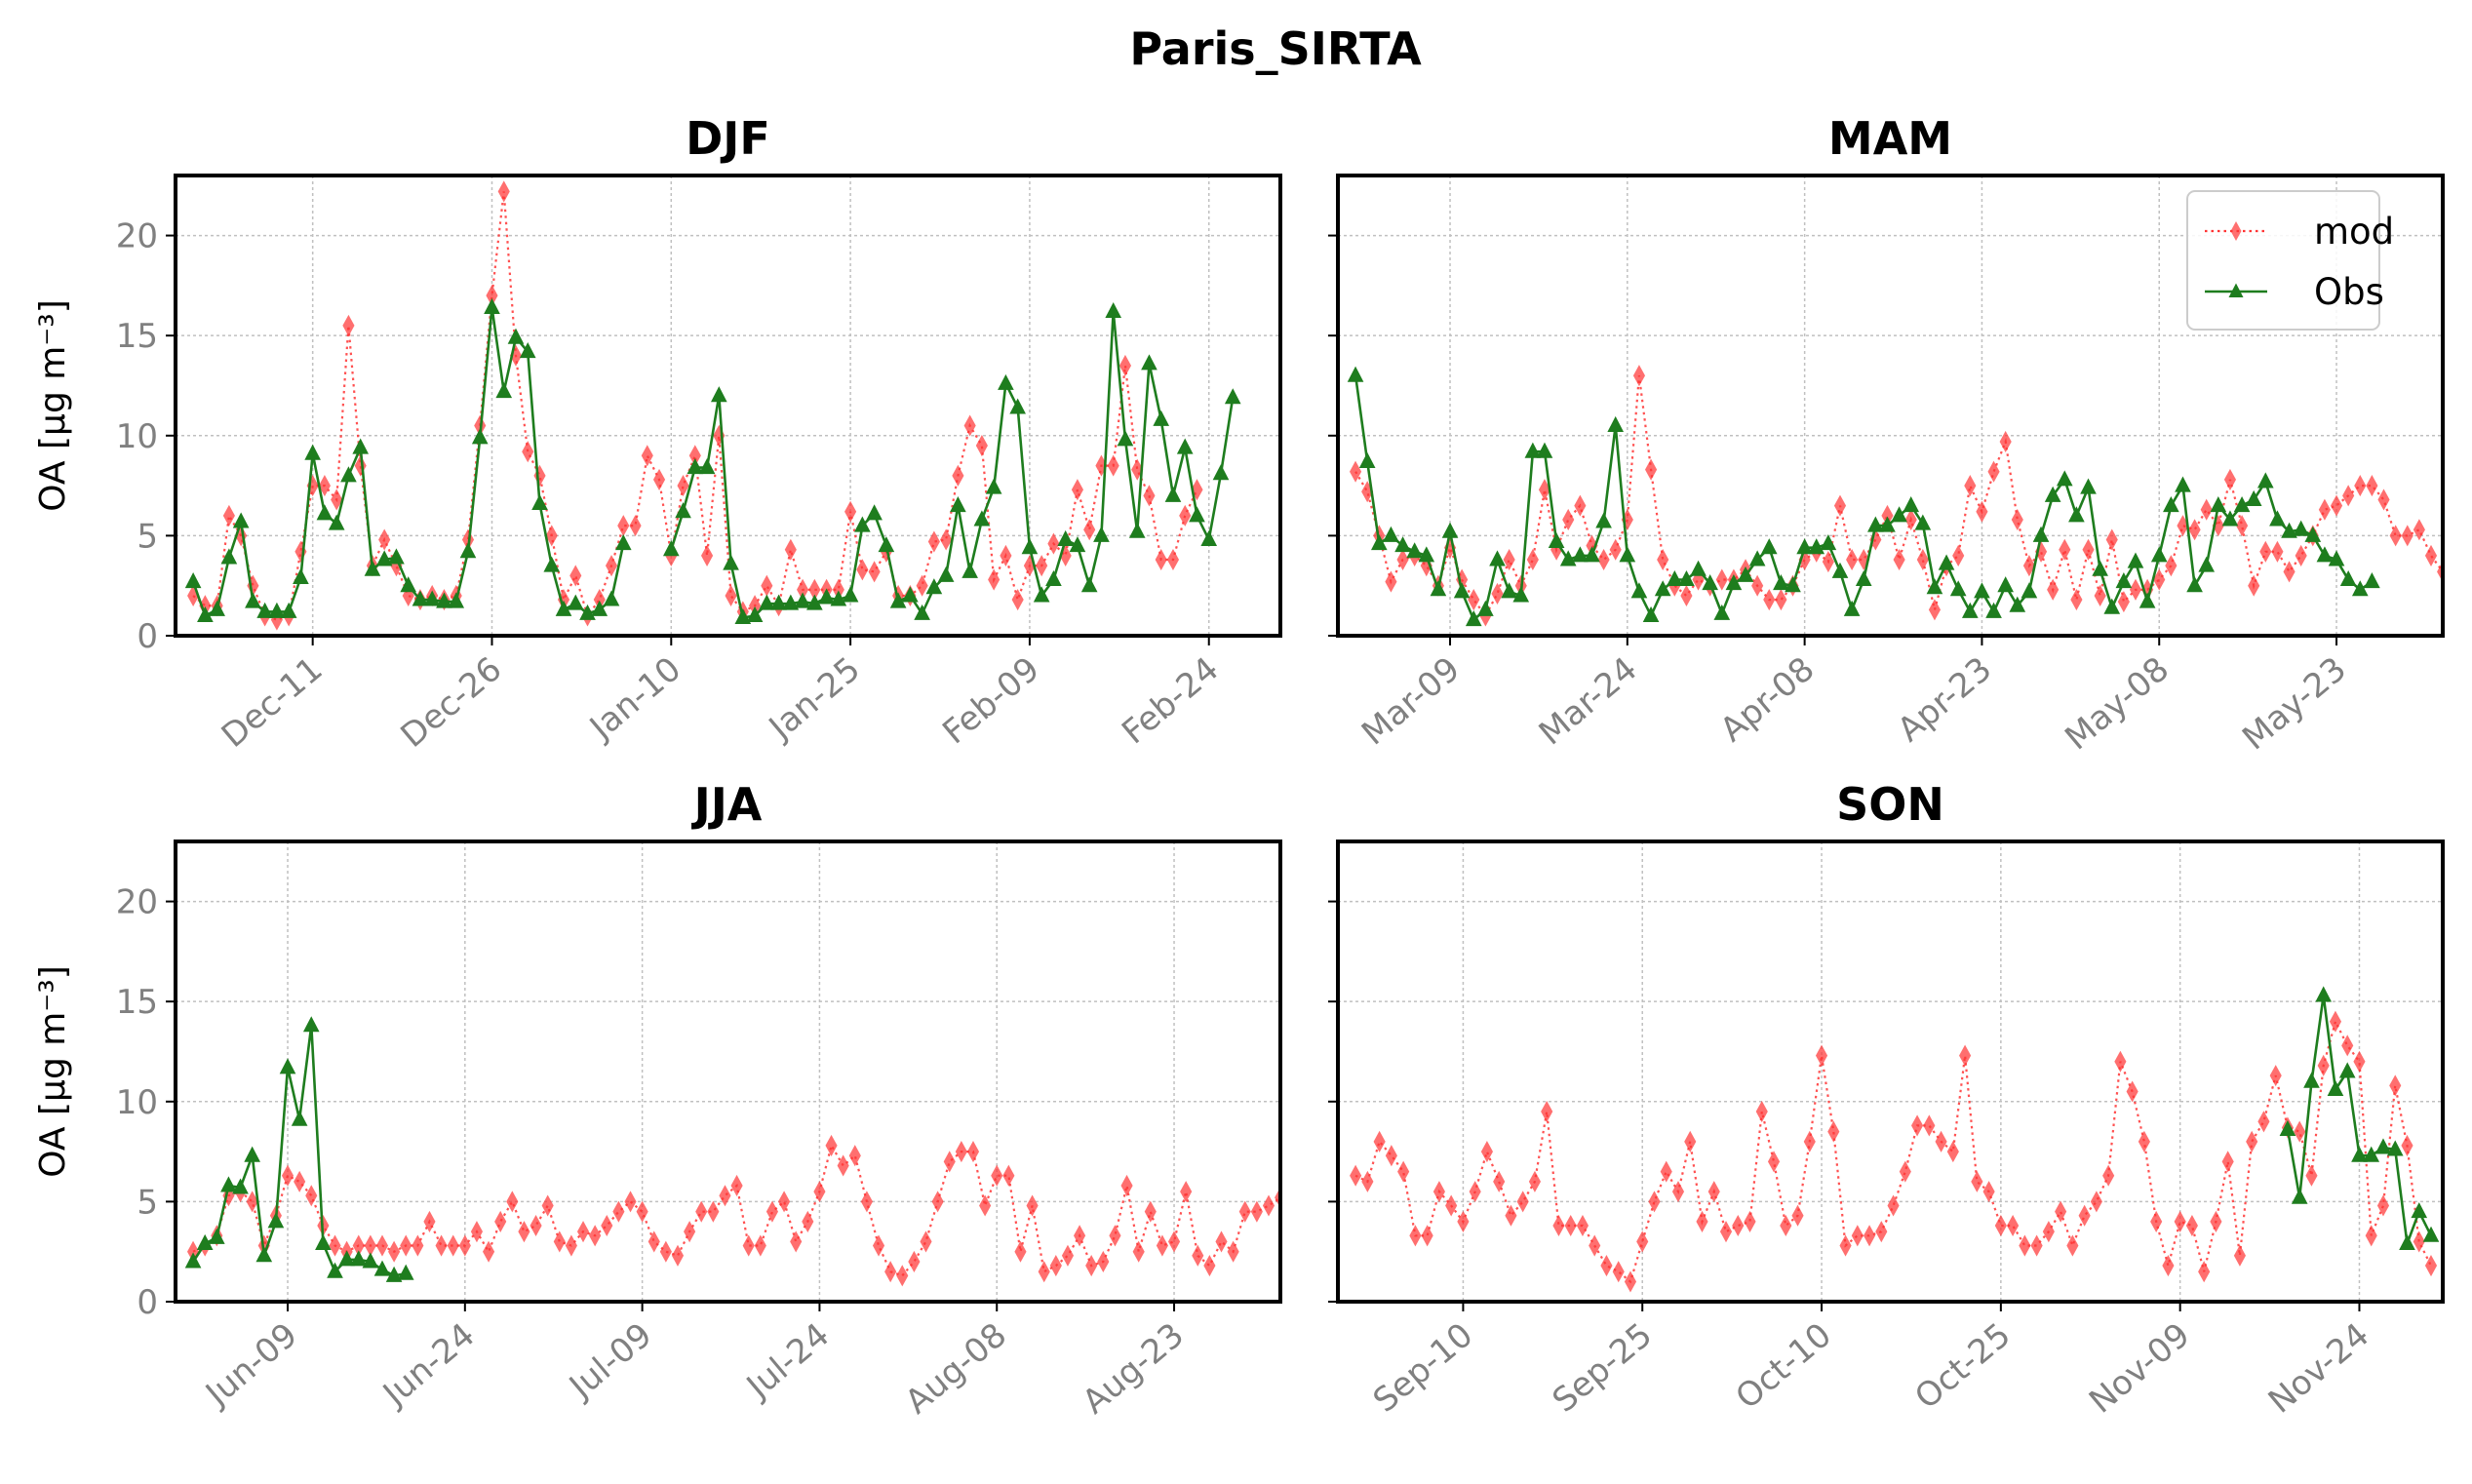 Image resolution: width=2472 pixels, height=1484 pixels. I want to click on x-tick-label: Aug-08, so click(956, 1368).